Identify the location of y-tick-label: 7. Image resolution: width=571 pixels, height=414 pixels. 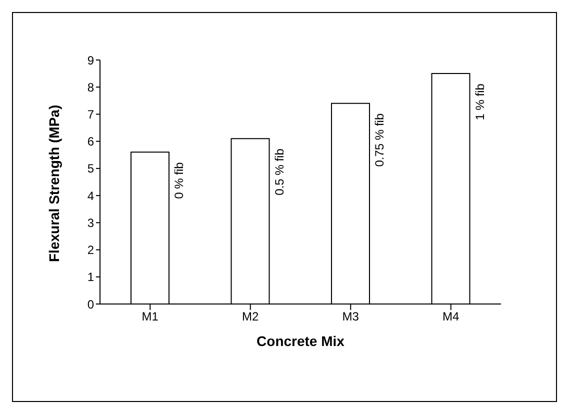
(90, 114).